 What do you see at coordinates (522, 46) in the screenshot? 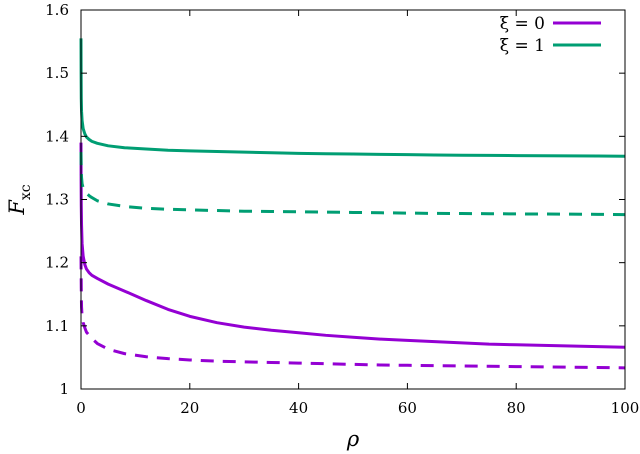
I see `legend-label: ξ = 1` at bounding box center [522, 46].